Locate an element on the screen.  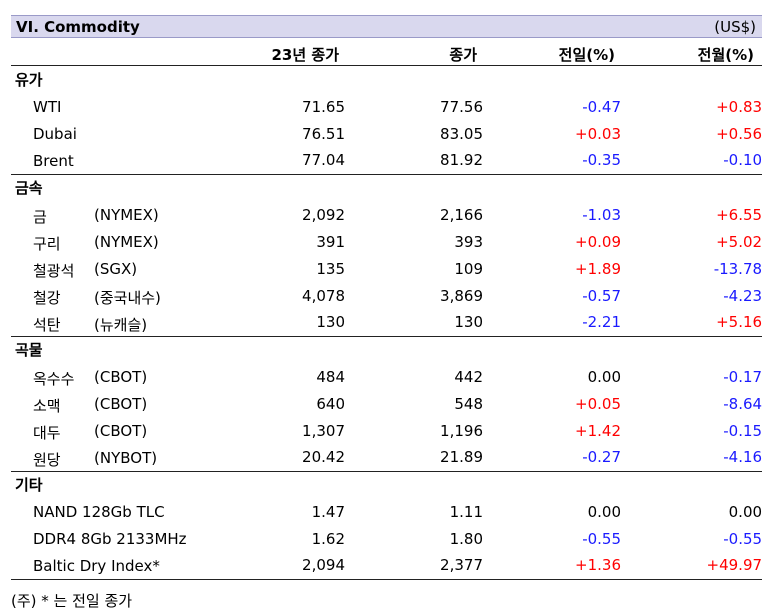
commodity-exchange: (중국내수) is located at coordinates (127, 298).